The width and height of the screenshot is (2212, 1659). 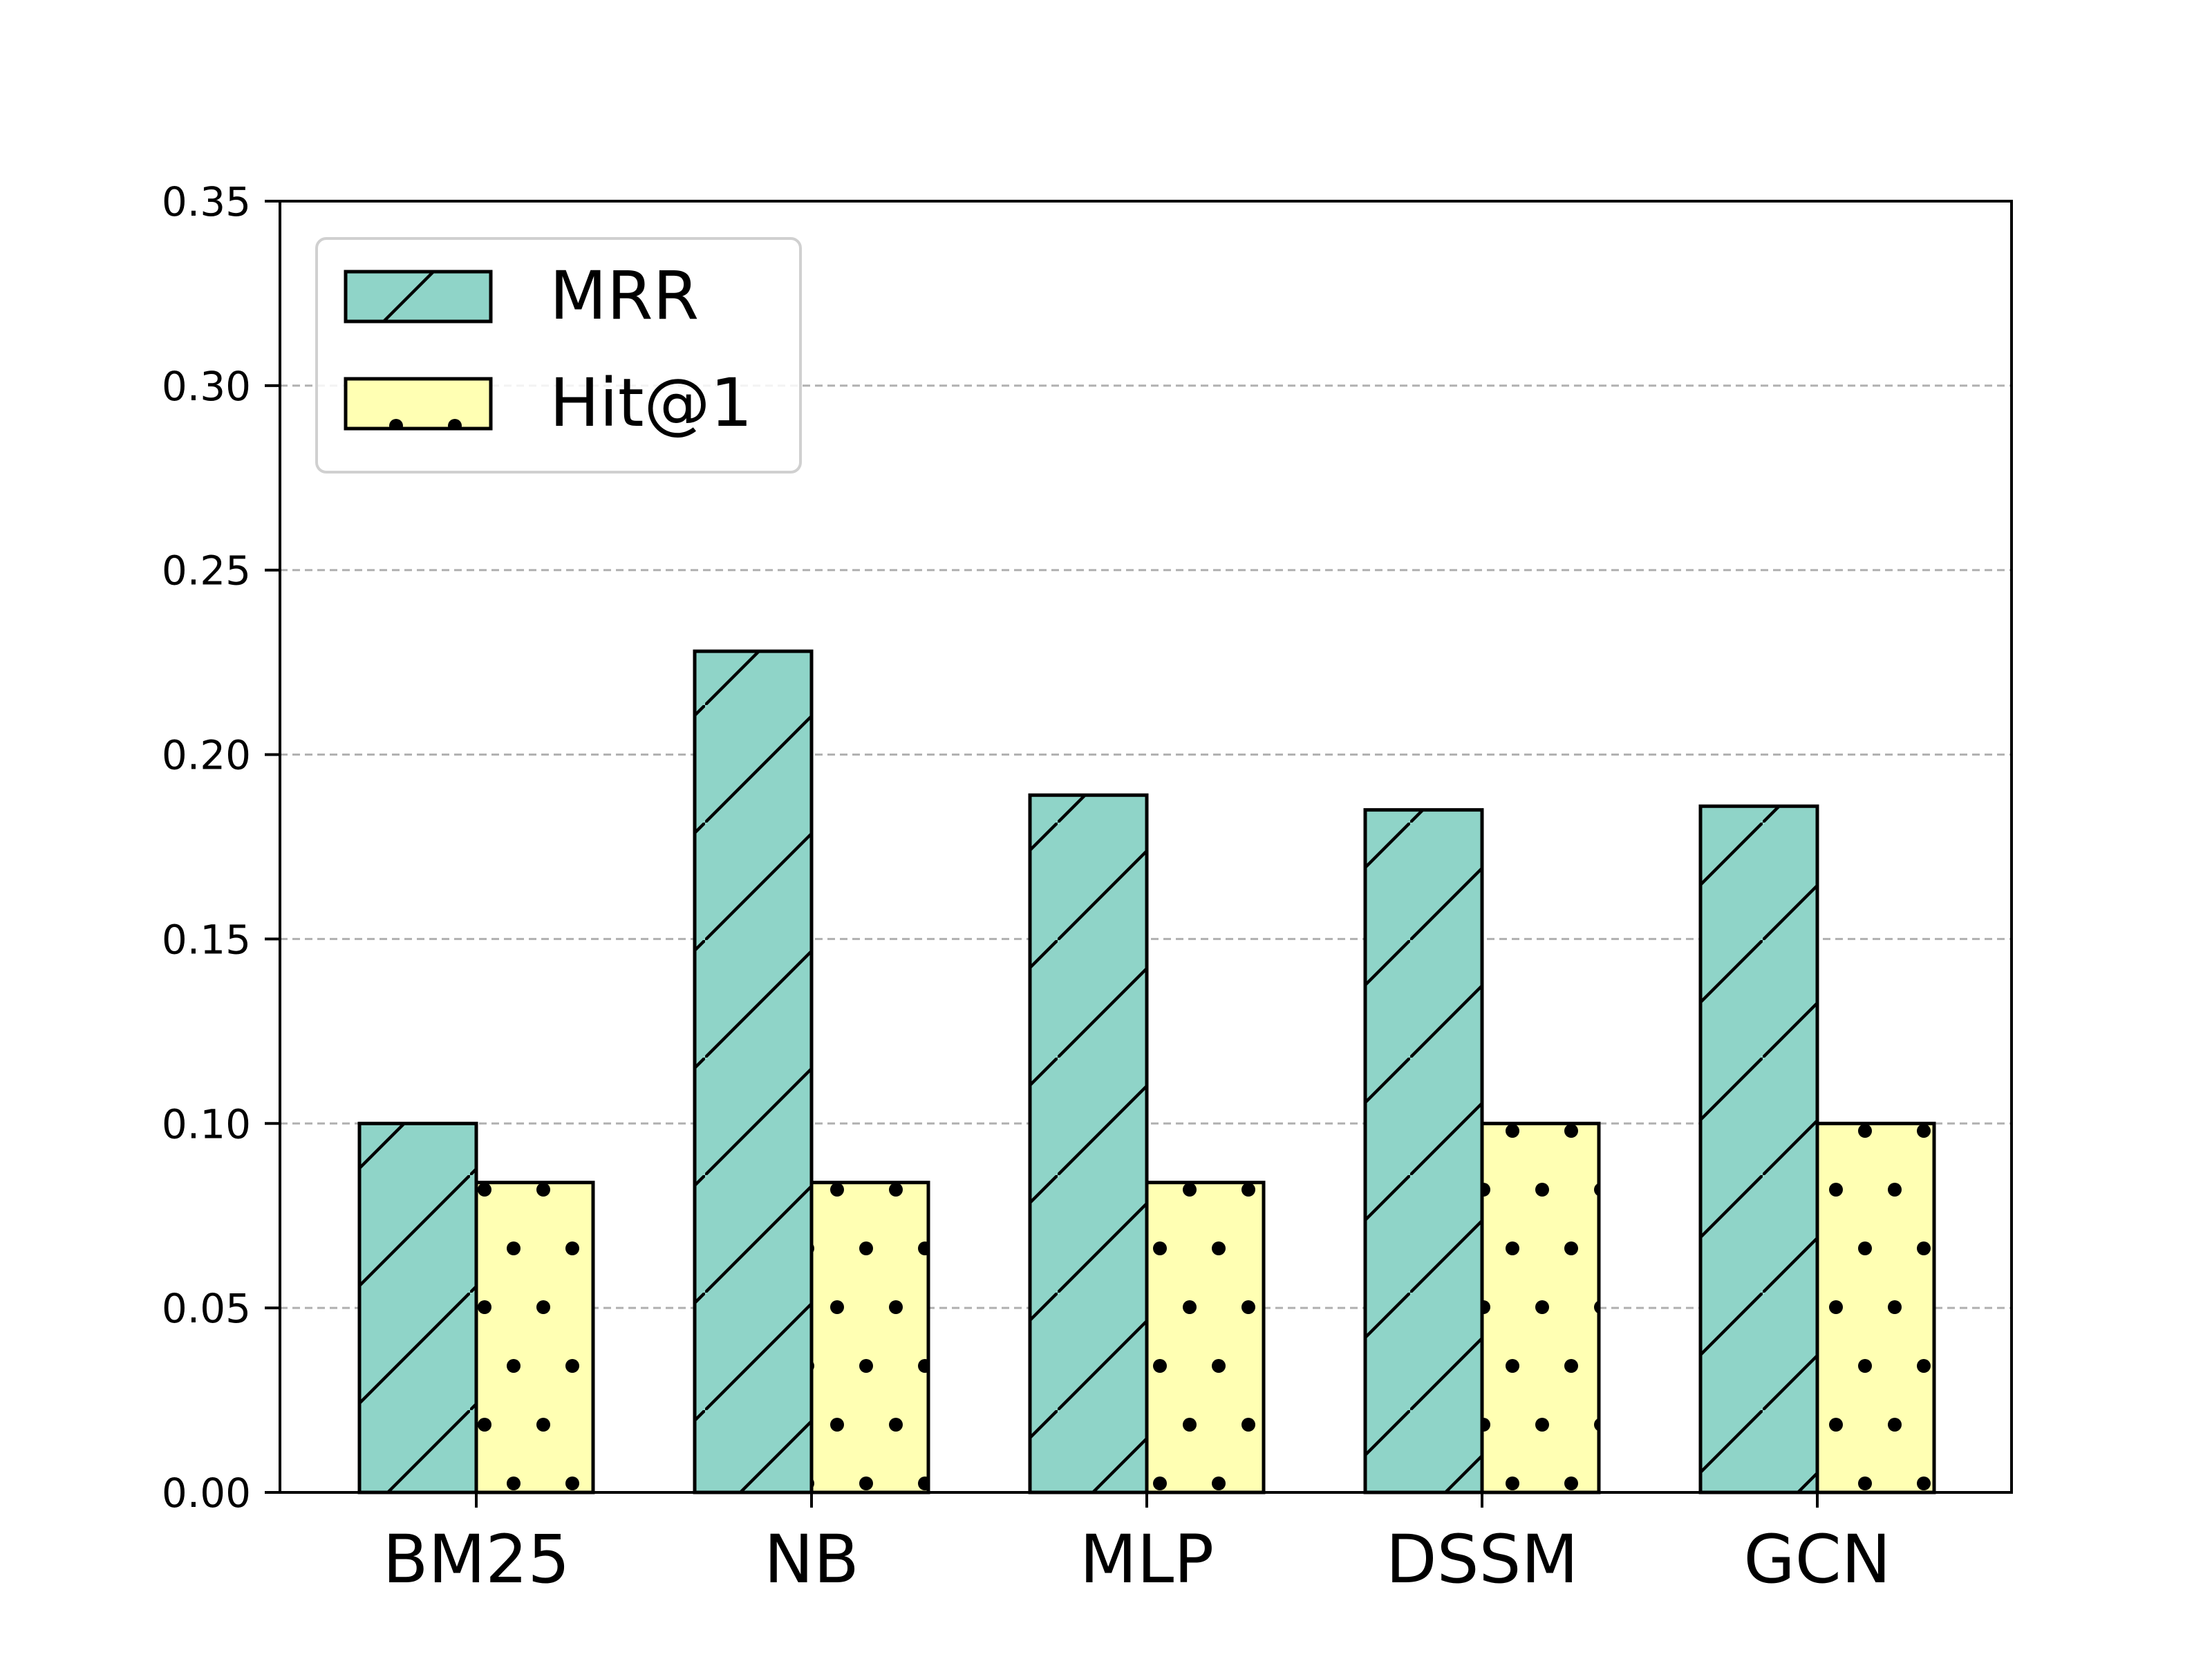 What do you see at coordinates (1206, 1337) in the screenshot?
I see `bar-hit1-mlp` at bounding box center [1206, 1337].